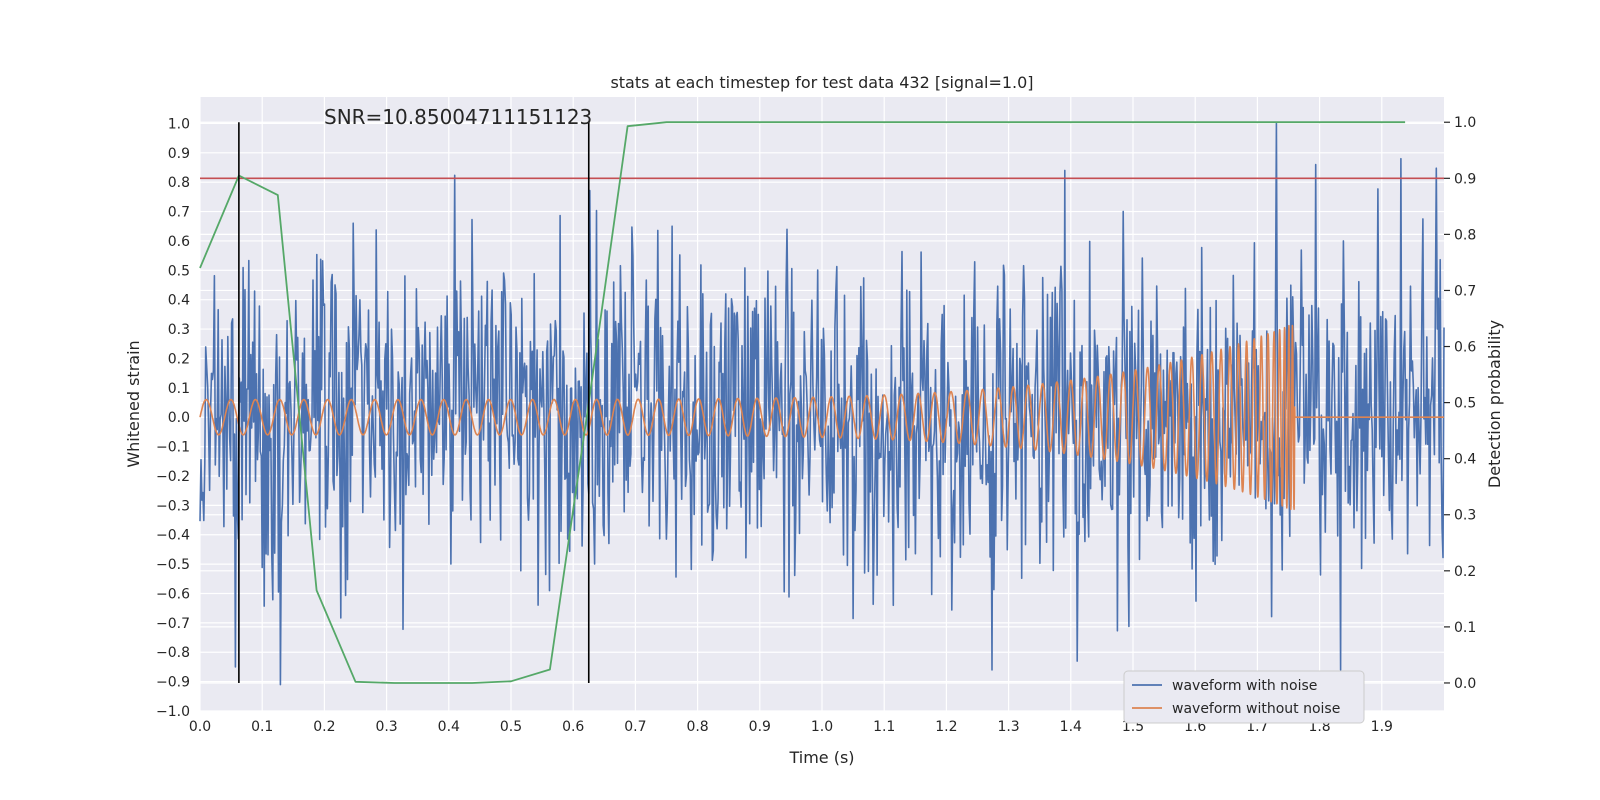 Image resolution: width=1600 pixels, height=800 pixels. I want to click on legend-box, so click(1244, 697).